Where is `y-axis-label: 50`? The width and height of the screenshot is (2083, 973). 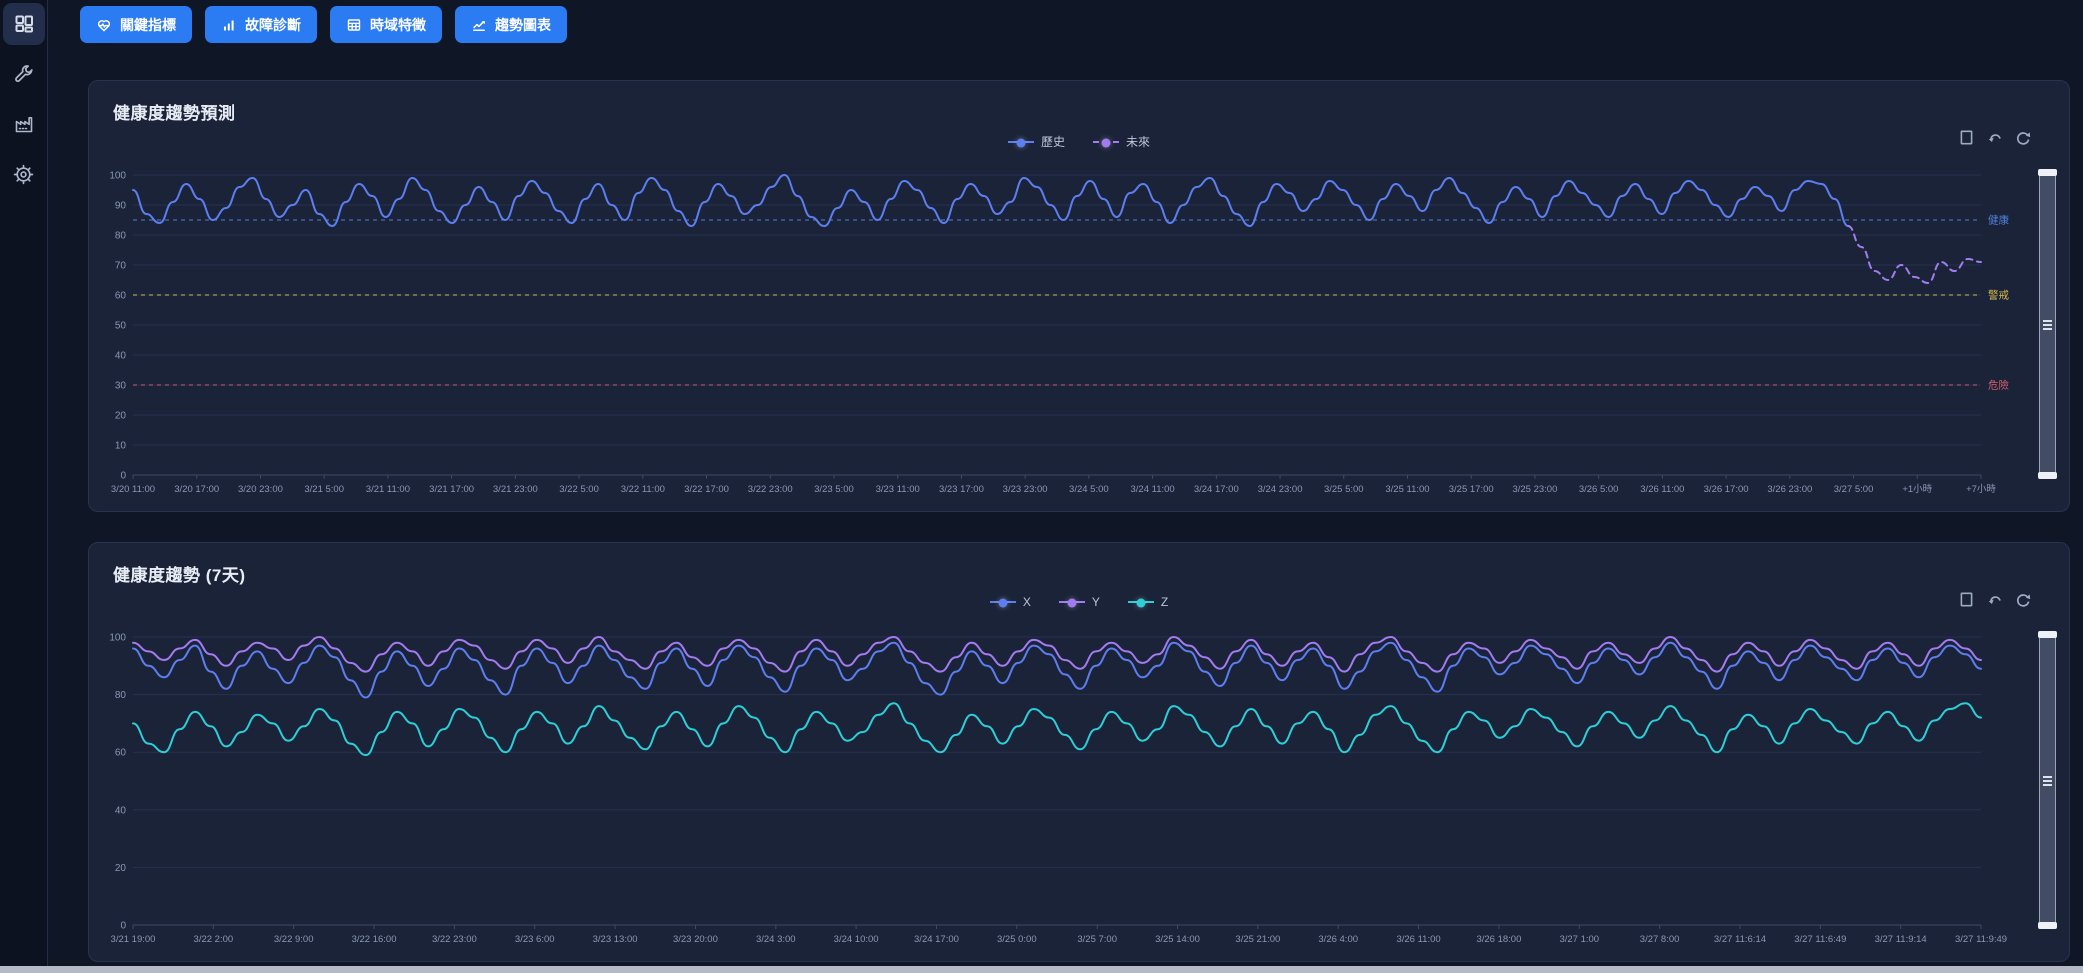 y-axis-label: 50 is located at coordinates (121, 326).